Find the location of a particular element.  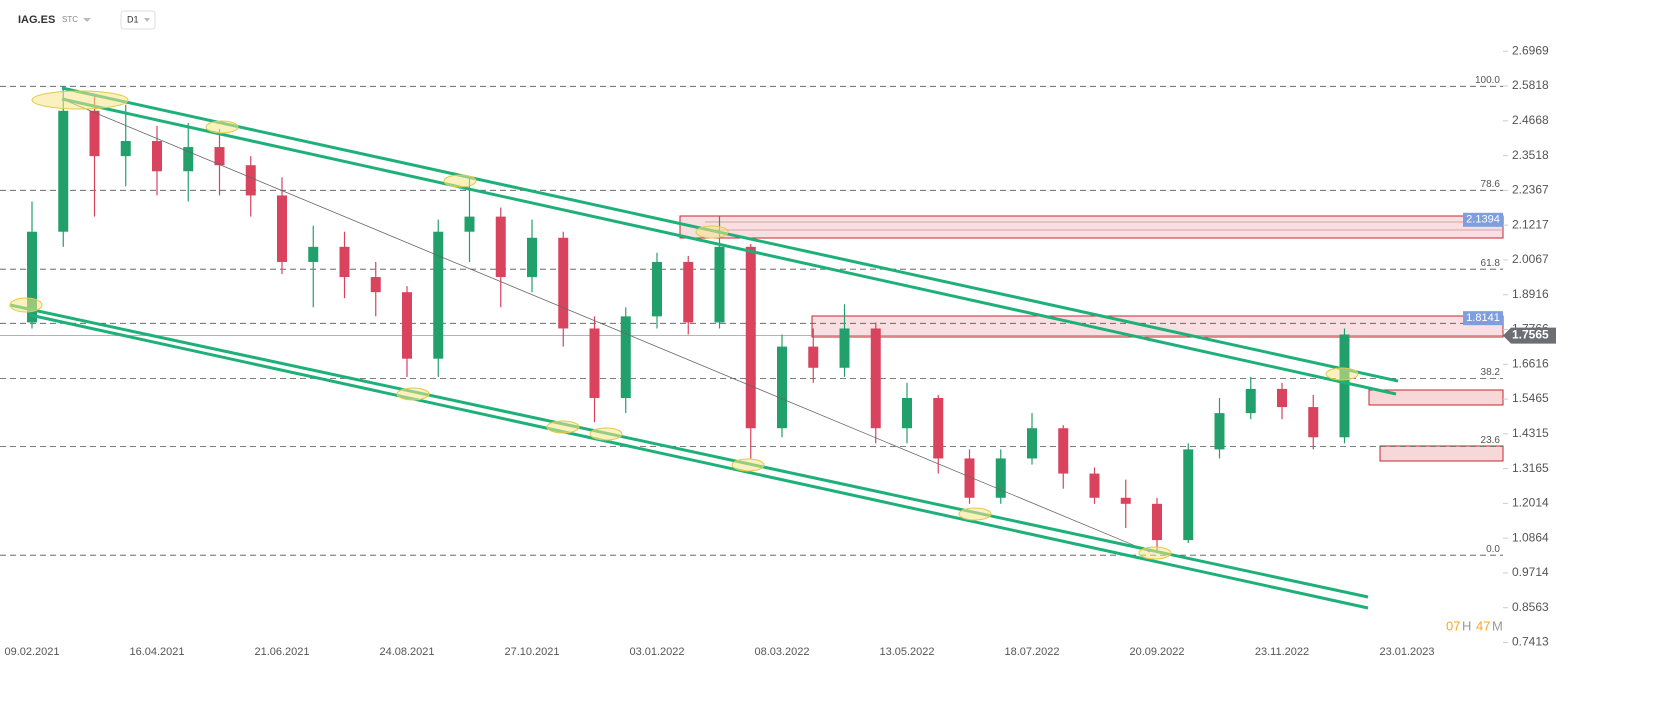

x-tick-label: 16.04.2021 is located at coordinates (156, 652).